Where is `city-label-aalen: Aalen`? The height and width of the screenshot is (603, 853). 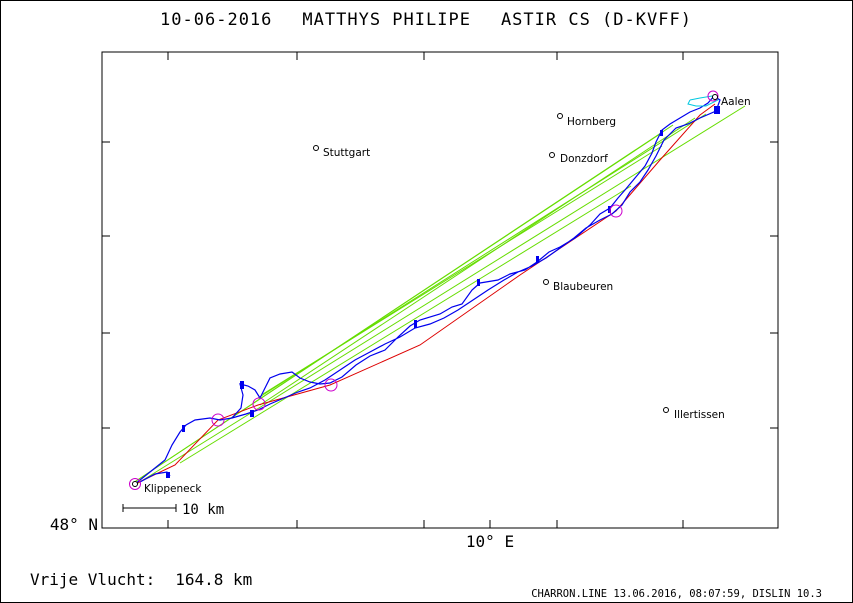
city-label-aalen: Aalen is located at coordinates (736, 102).